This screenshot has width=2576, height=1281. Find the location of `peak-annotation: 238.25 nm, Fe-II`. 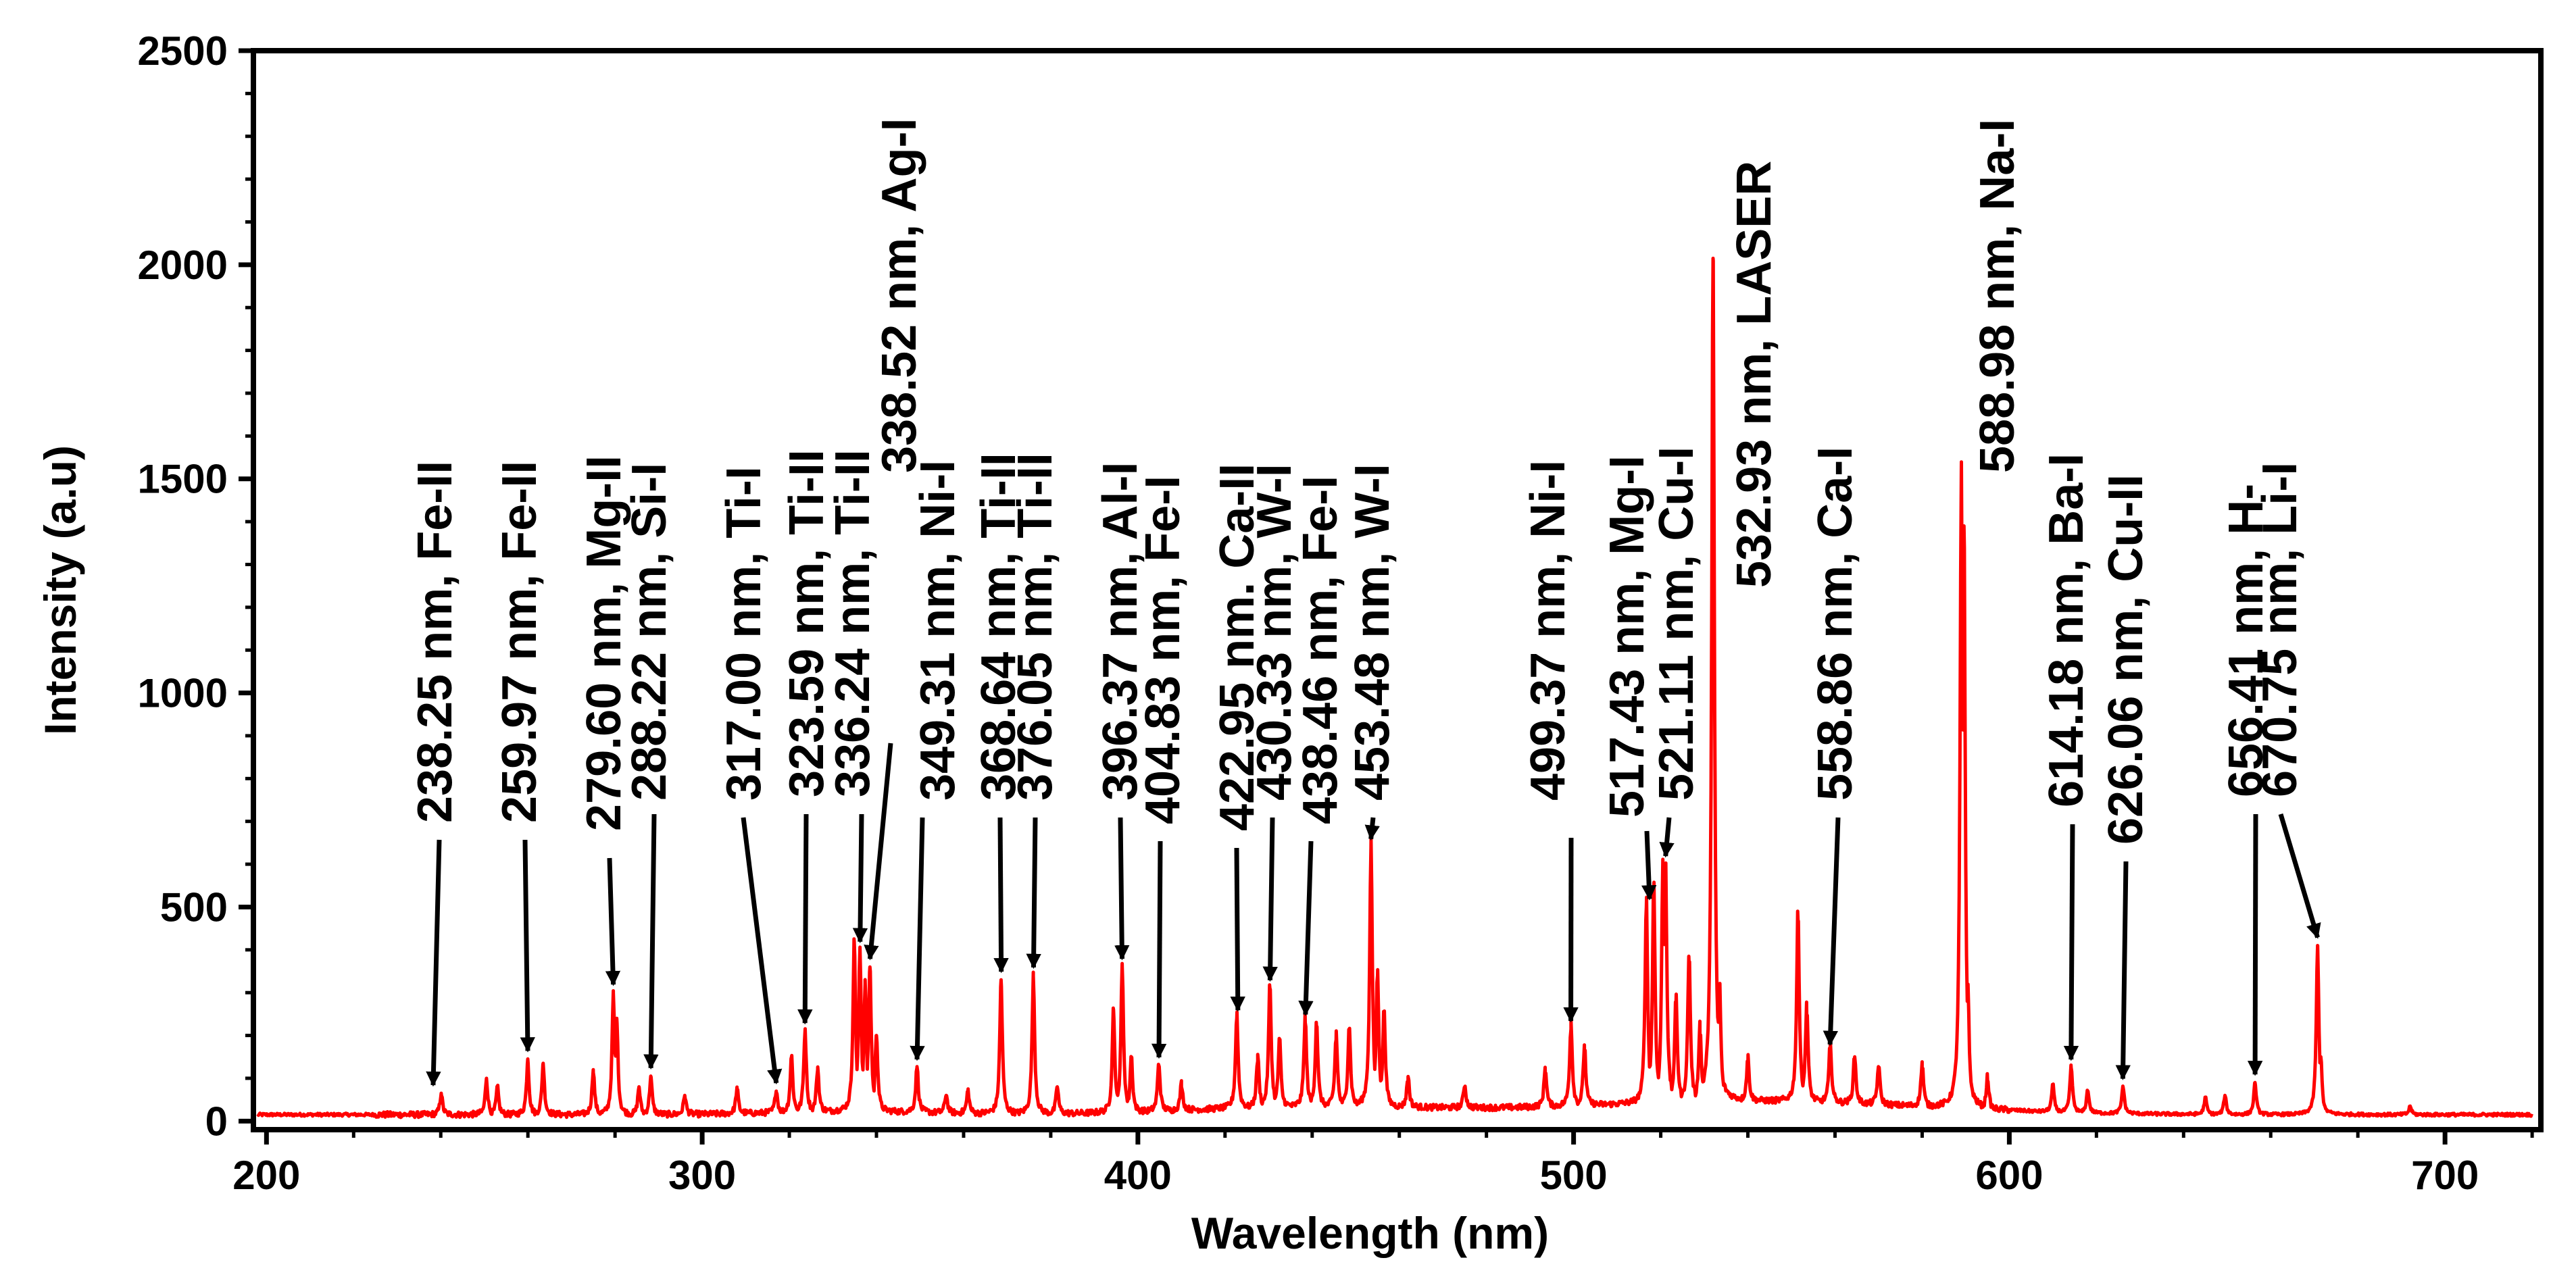

peak-annotation: 238.25 nm, Fe-II is located at coordinates (435, 774).